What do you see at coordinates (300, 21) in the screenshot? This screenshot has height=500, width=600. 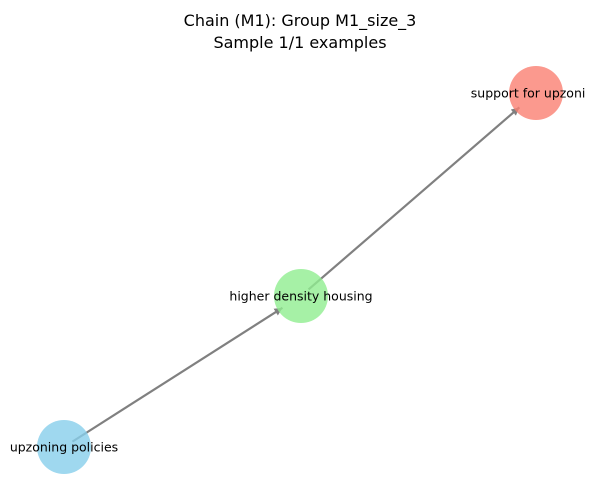 I see `figure-title-line1: Chain (M1): Group M1_size_3` at bounding box center [300, 21].